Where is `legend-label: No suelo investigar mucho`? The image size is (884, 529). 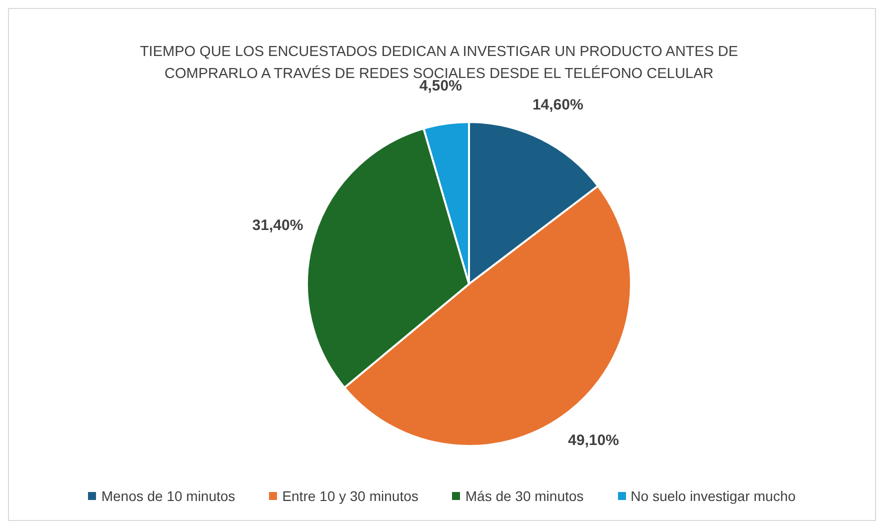
legend-label: No suelo investigar mucho is located at coordinates (713, 496).